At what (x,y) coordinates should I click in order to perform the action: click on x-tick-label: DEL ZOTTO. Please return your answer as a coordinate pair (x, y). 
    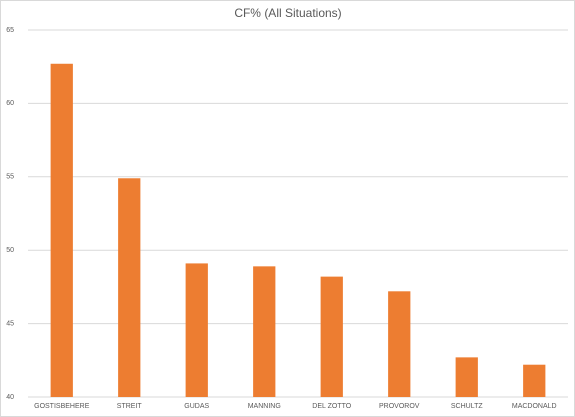
    Looking at the image, I should click on (331, 406).